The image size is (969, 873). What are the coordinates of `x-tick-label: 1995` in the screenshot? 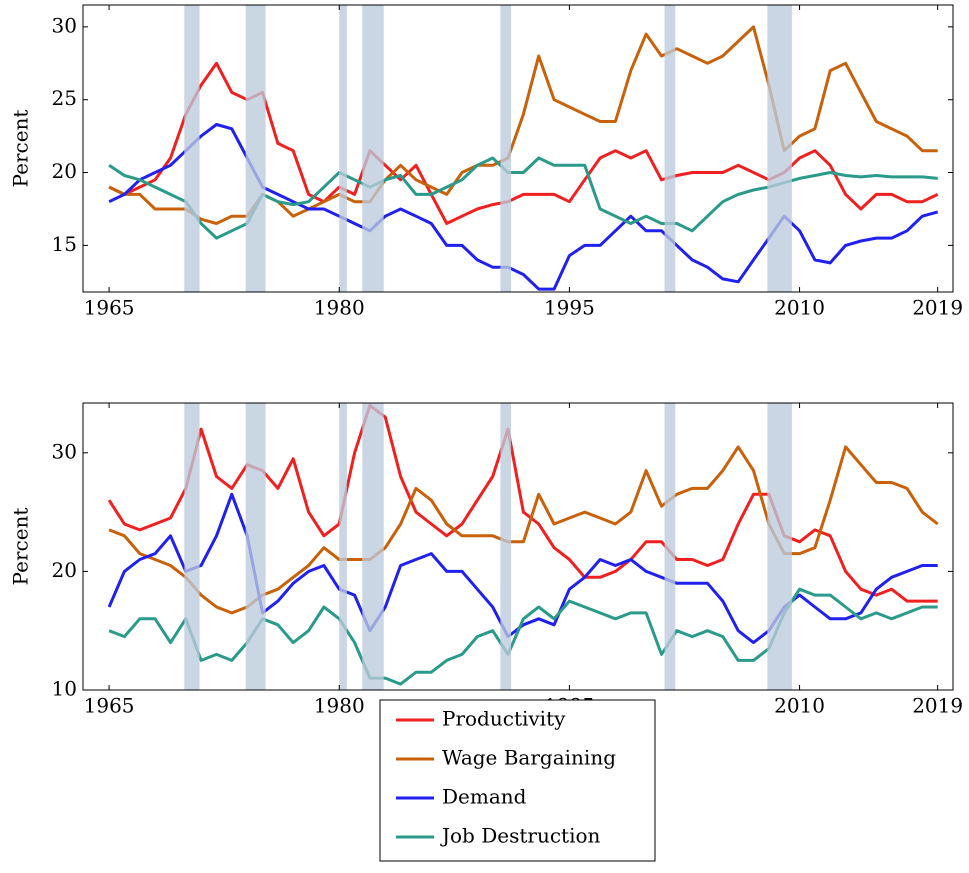 It's located at (569, 308).